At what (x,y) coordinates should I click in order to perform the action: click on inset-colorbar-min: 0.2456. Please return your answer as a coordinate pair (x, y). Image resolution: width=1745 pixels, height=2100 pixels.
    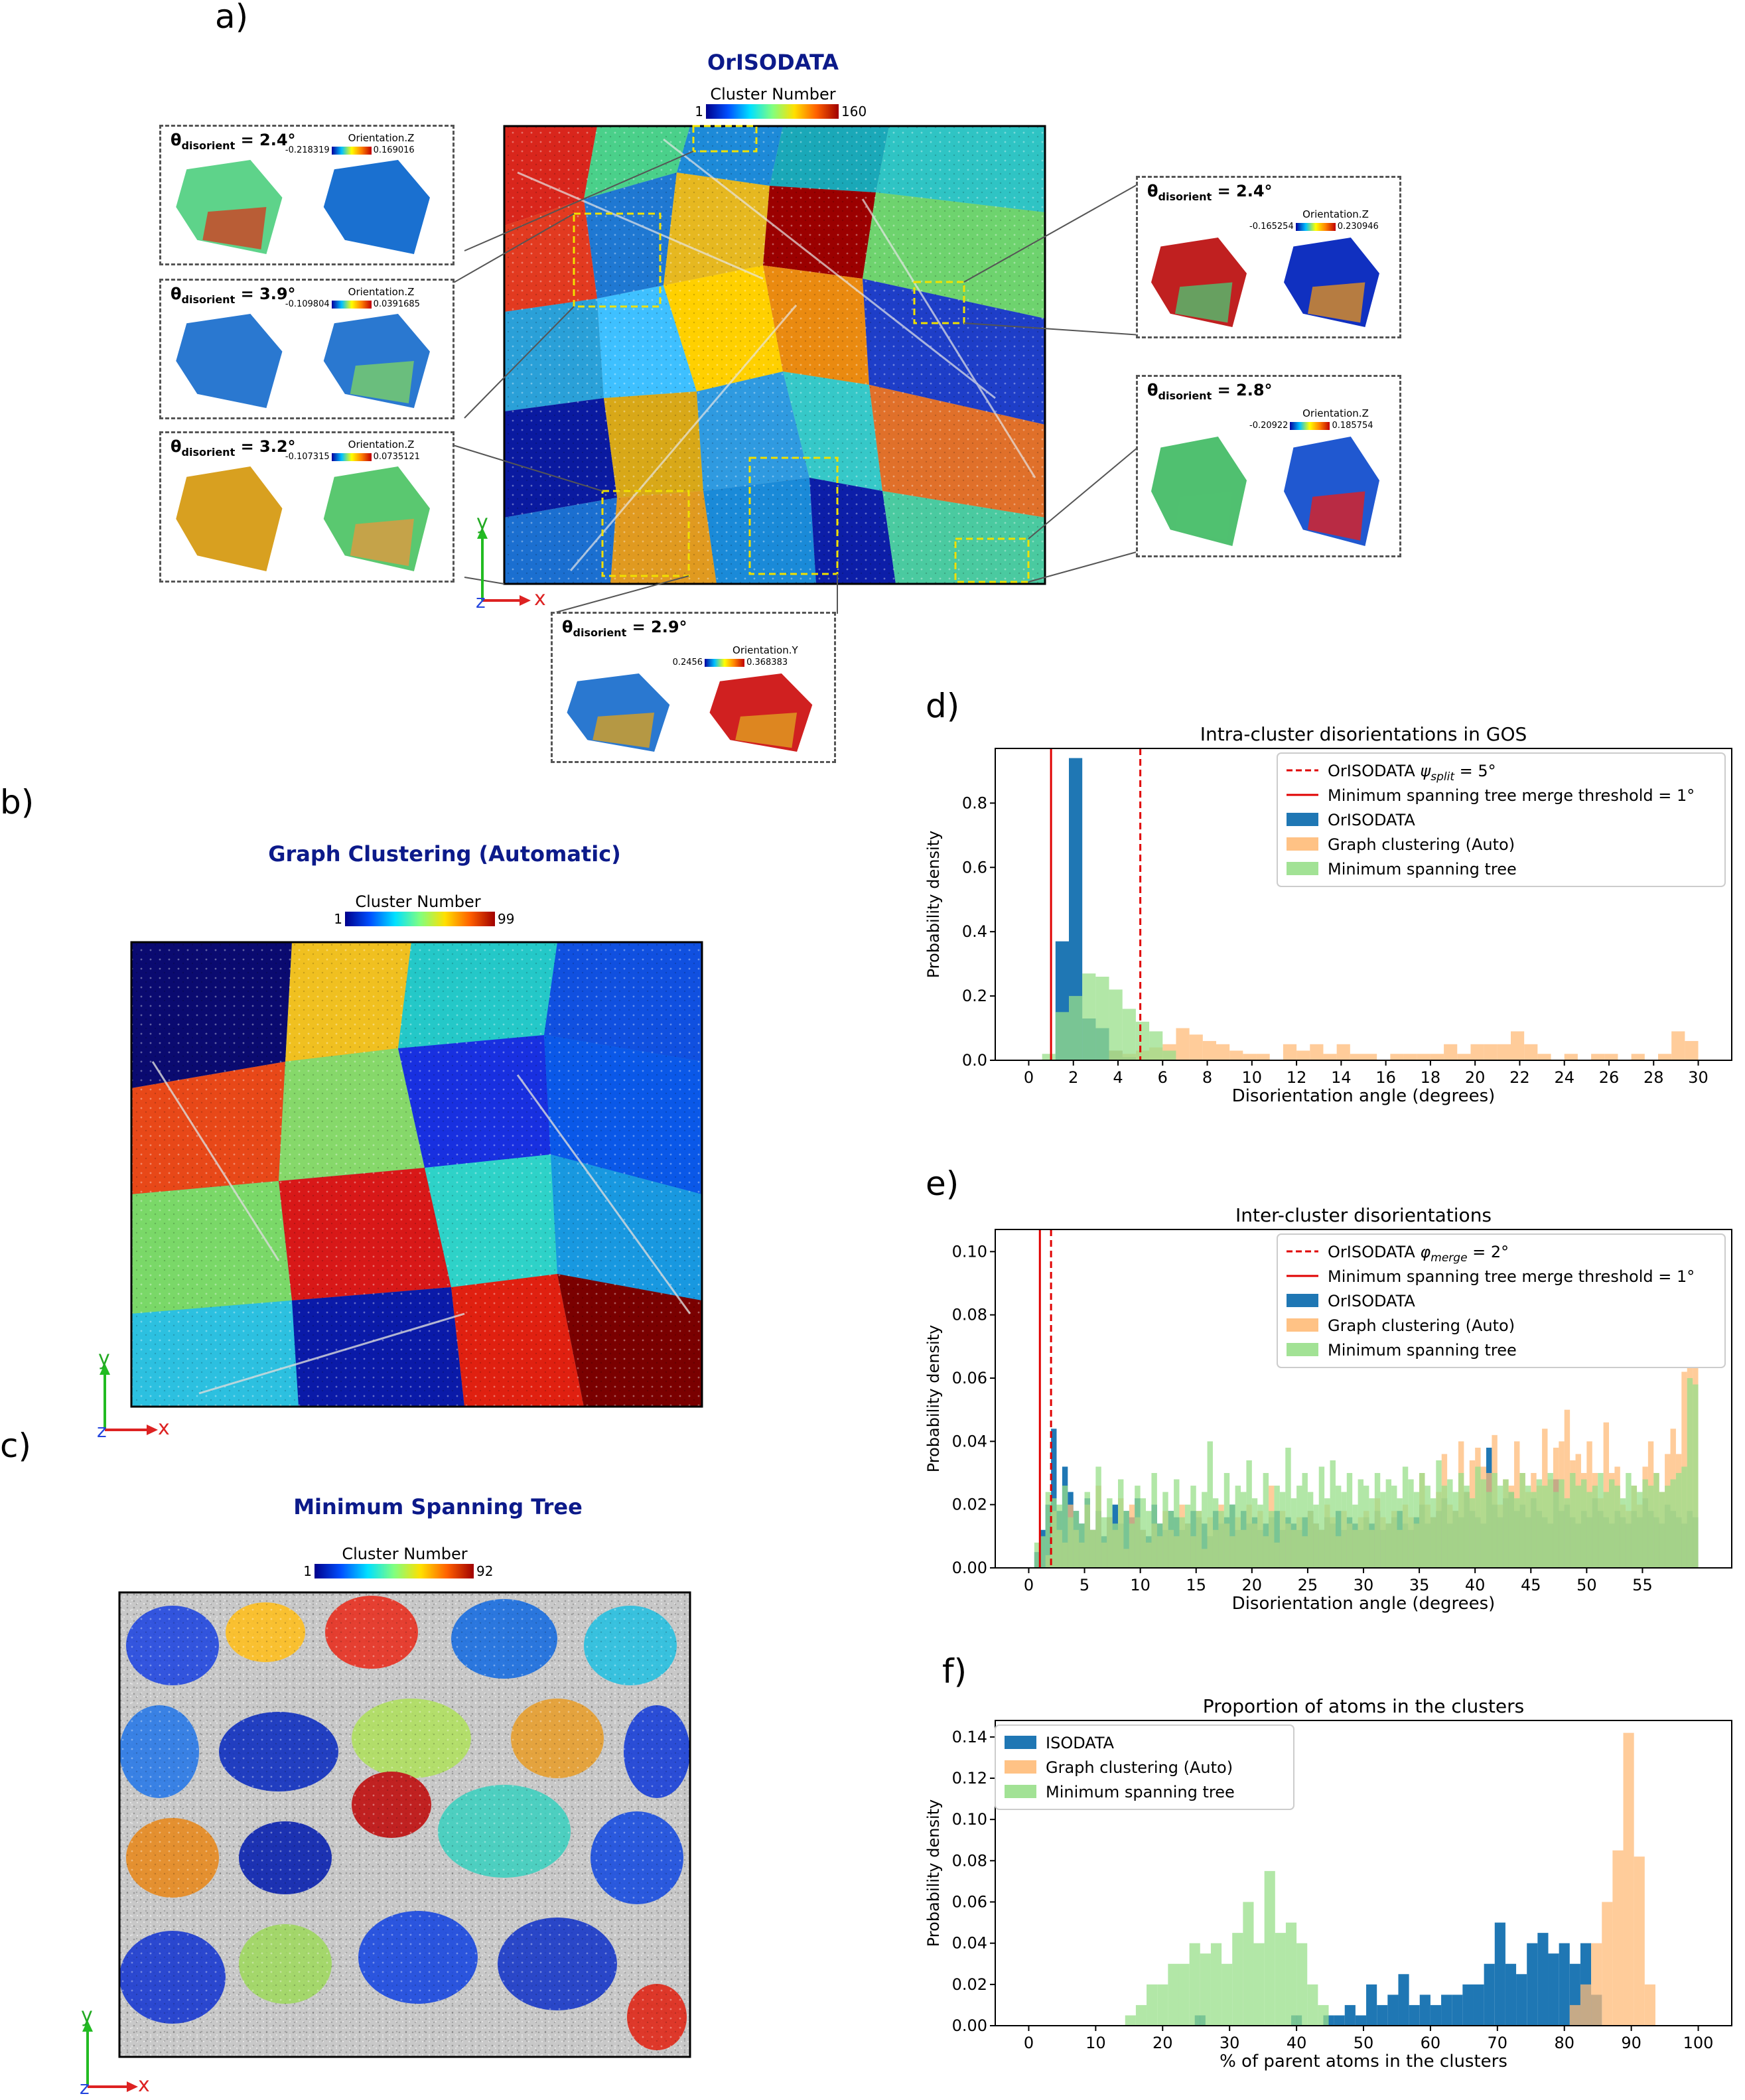
    Looking at the image, I should click on (687, 662).